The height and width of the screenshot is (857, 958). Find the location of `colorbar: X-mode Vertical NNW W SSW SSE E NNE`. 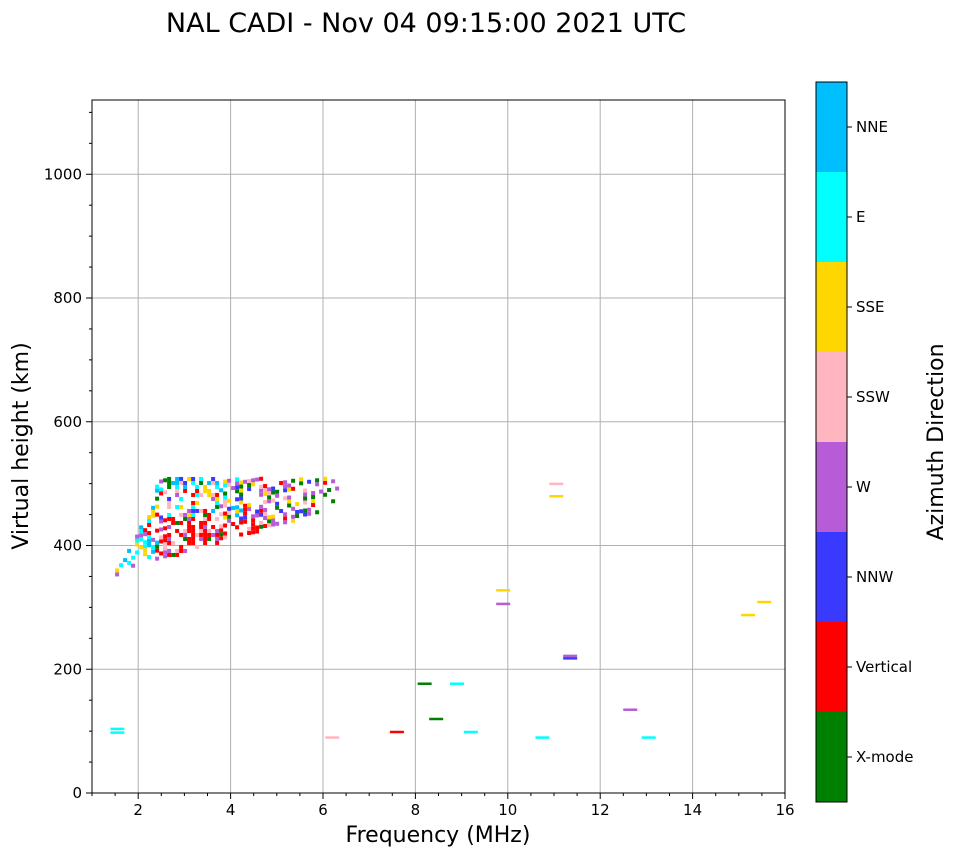

colorbar: X-mode Vertical NNW W SSW SSE E NNE is located at coordinates (864, 442).